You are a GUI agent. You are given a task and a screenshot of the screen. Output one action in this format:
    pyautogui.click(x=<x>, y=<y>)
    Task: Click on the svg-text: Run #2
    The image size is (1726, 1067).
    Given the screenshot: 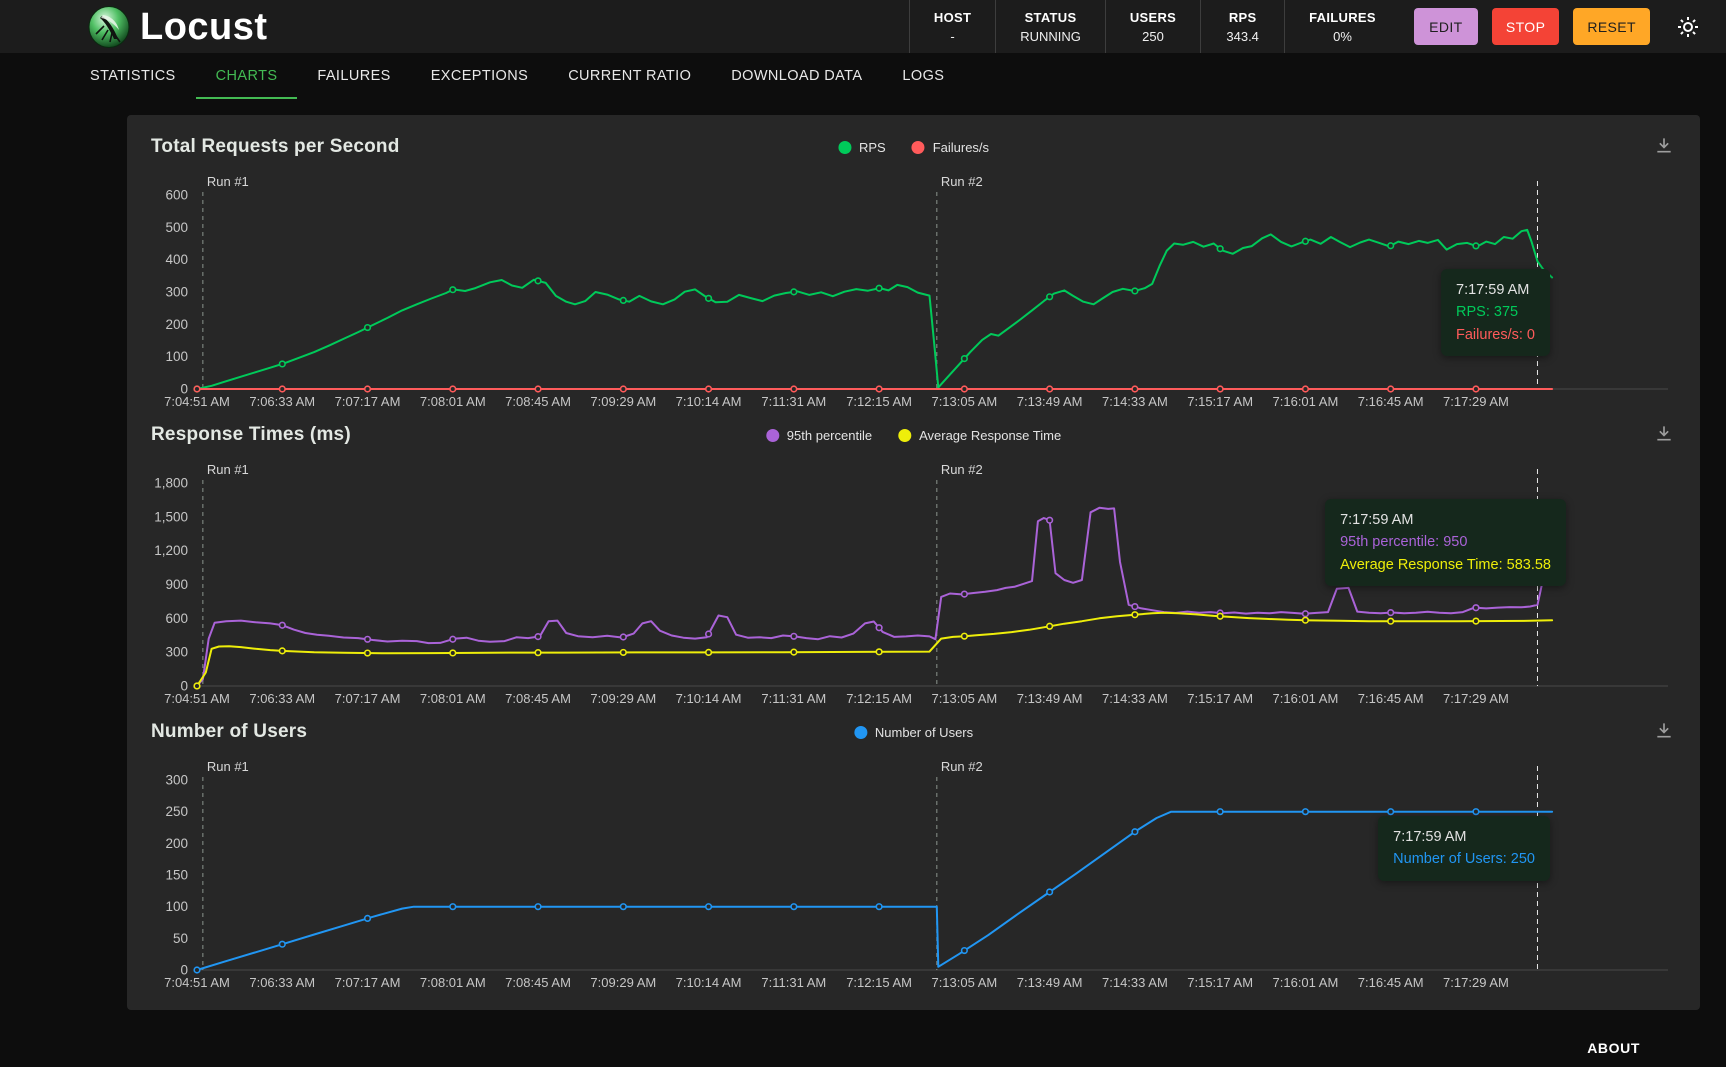 What is the action you would take?
    pyautogui.click(x=962, y=469)
    